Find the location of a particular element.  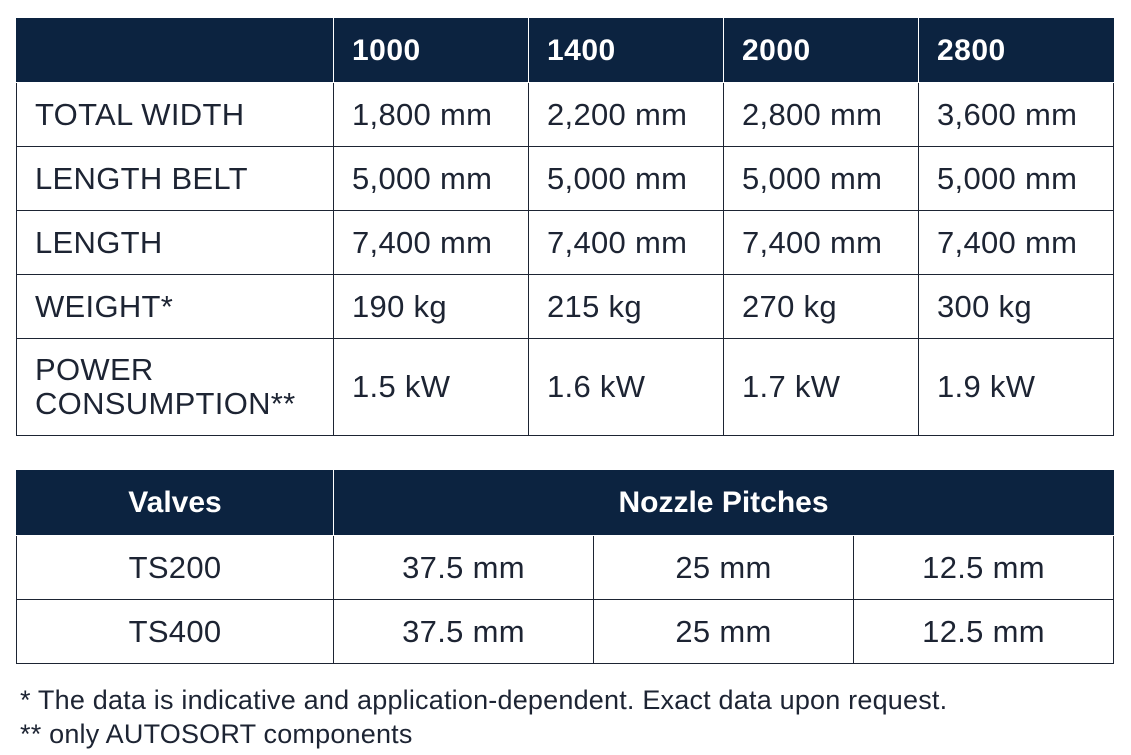

cell-value: 270 kg is located at coordinates (821, 306).